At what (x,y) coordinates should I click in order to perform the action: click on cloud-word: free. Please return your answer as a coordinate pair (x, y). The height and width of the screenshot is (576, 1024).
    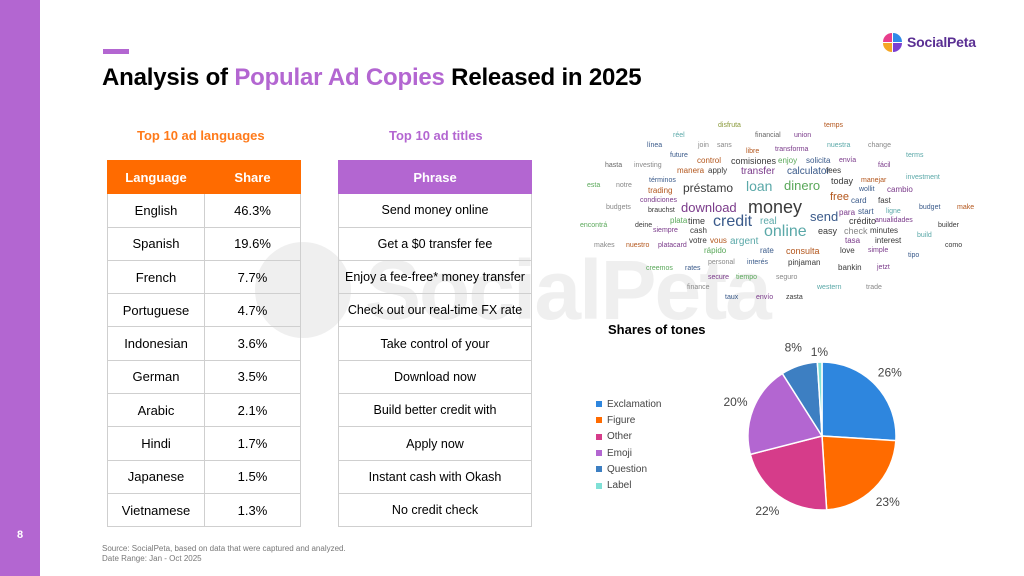
    Looking at the image, I should click on (839, 197).